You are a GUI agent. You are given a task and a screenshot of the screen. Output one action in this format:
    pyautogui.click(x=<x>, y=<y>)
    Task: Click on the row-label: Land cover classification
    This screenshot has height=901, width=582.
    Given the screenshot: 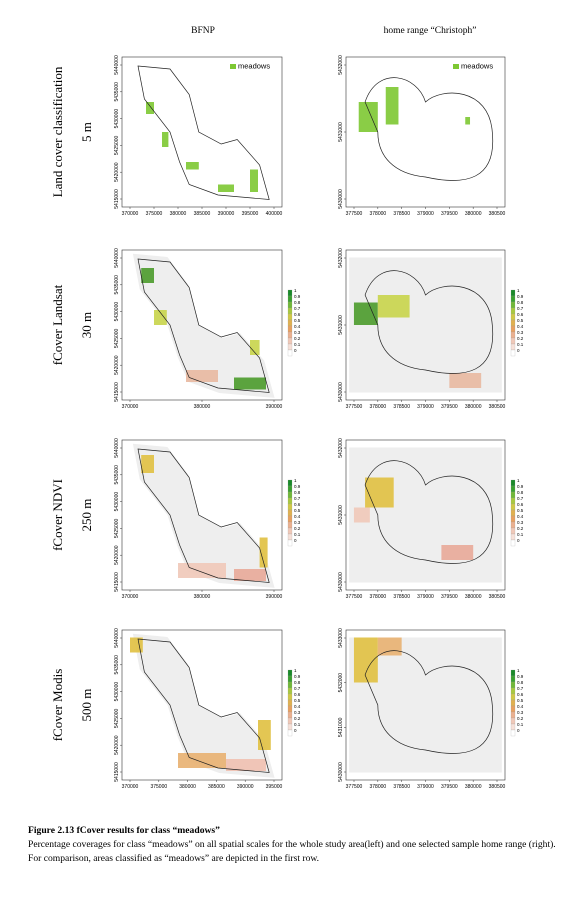 What is the action you would take?
    pyautogui.click(x=57, y=131)
    